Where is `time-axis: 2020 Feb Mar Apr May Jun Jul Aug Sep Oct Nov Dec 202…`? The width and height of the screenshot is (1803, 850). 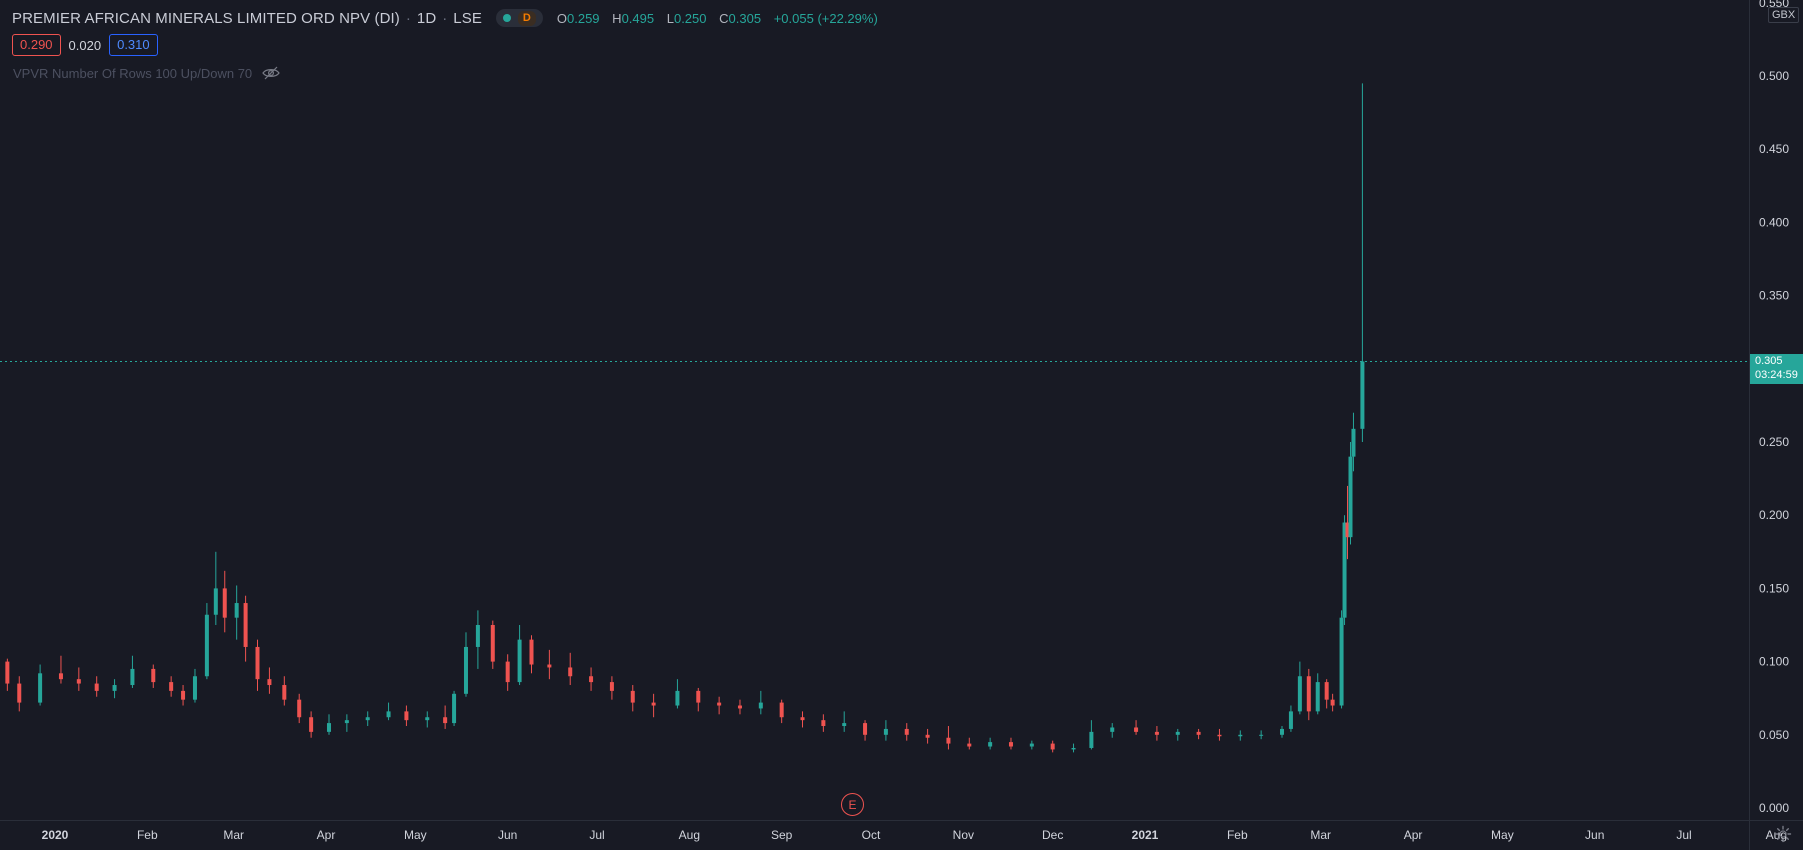
time-axis: 2020 Feb Mar Apr May Jun Jul Aug Sep Oct Nov Dec 202… is located at coordinates (914, 835).